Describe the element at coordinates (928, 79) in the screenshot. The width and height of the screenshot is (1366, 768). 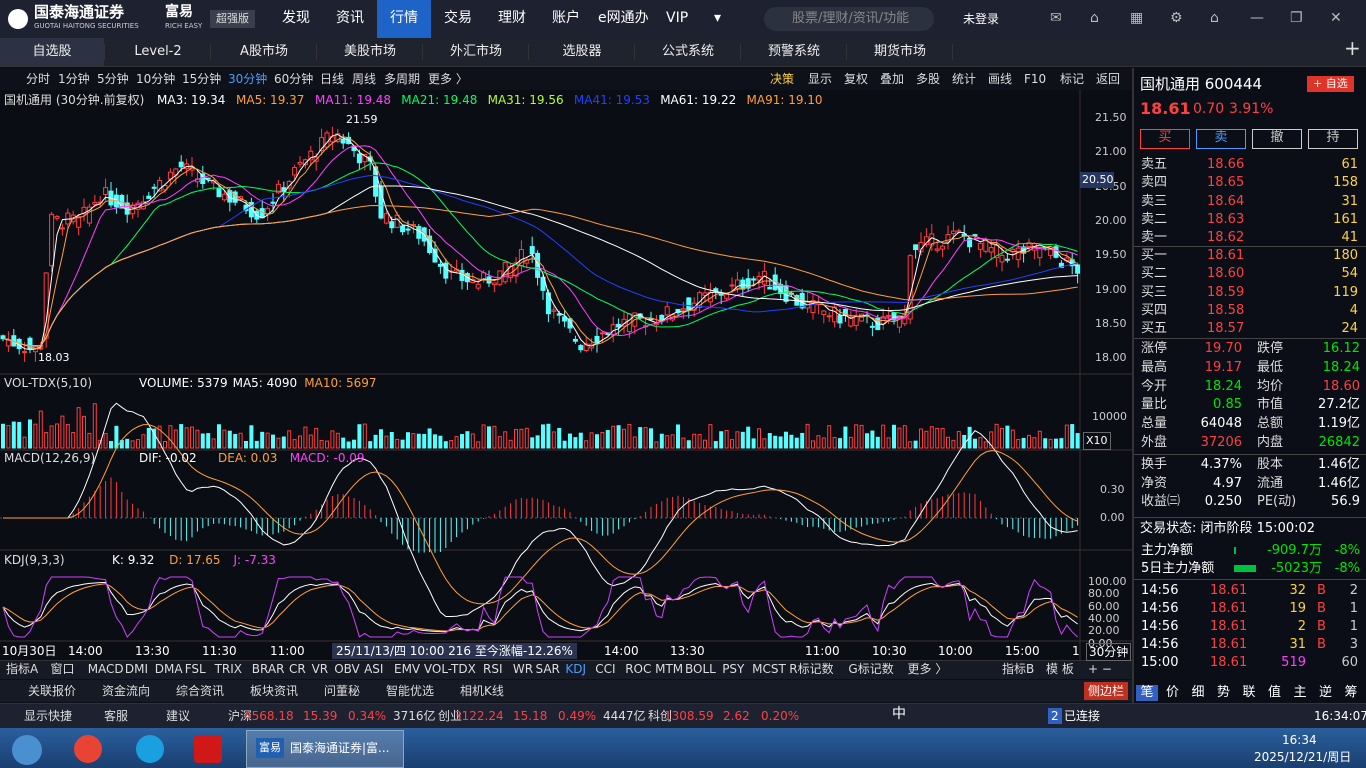
I see `tool-button: 多股` at that location.